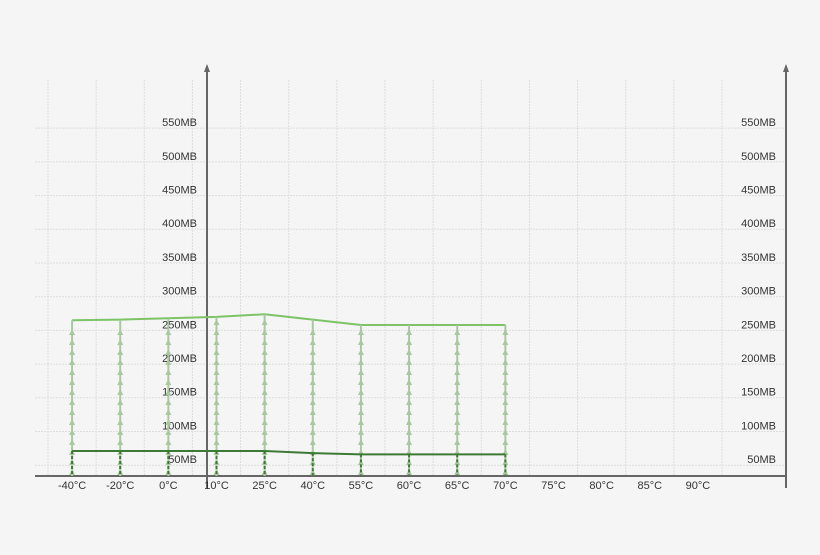 This screenshot has width=820, height=555. Describe the element at coordinates (649, 486) in the screenshot. I see `x-tick-label: 85°C` at that location.